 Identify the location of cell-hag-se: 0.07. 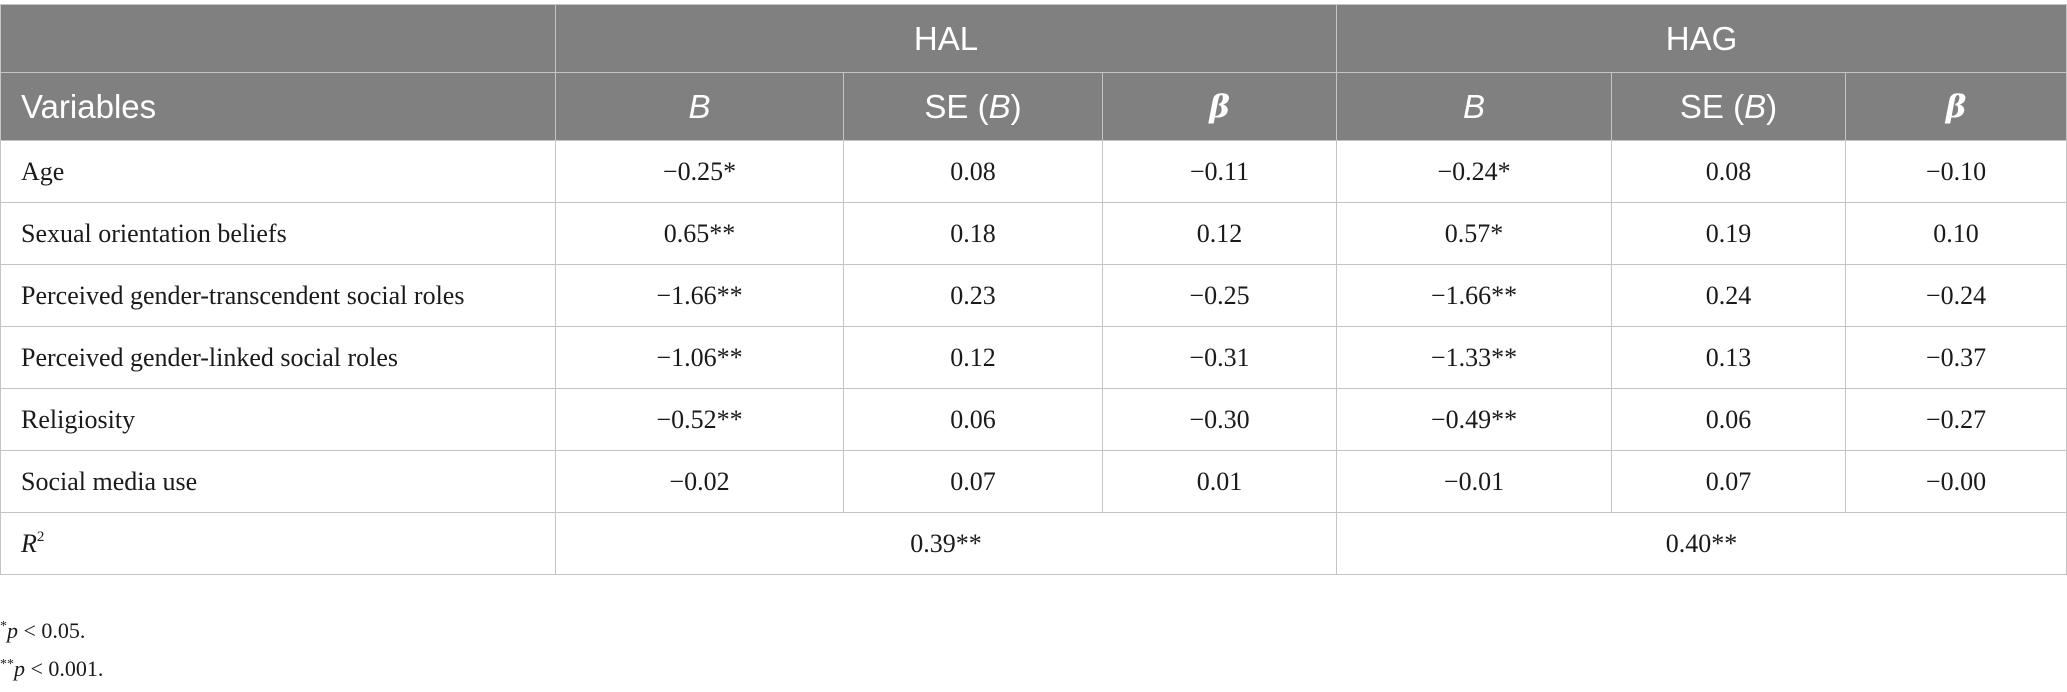
(1728, 481).